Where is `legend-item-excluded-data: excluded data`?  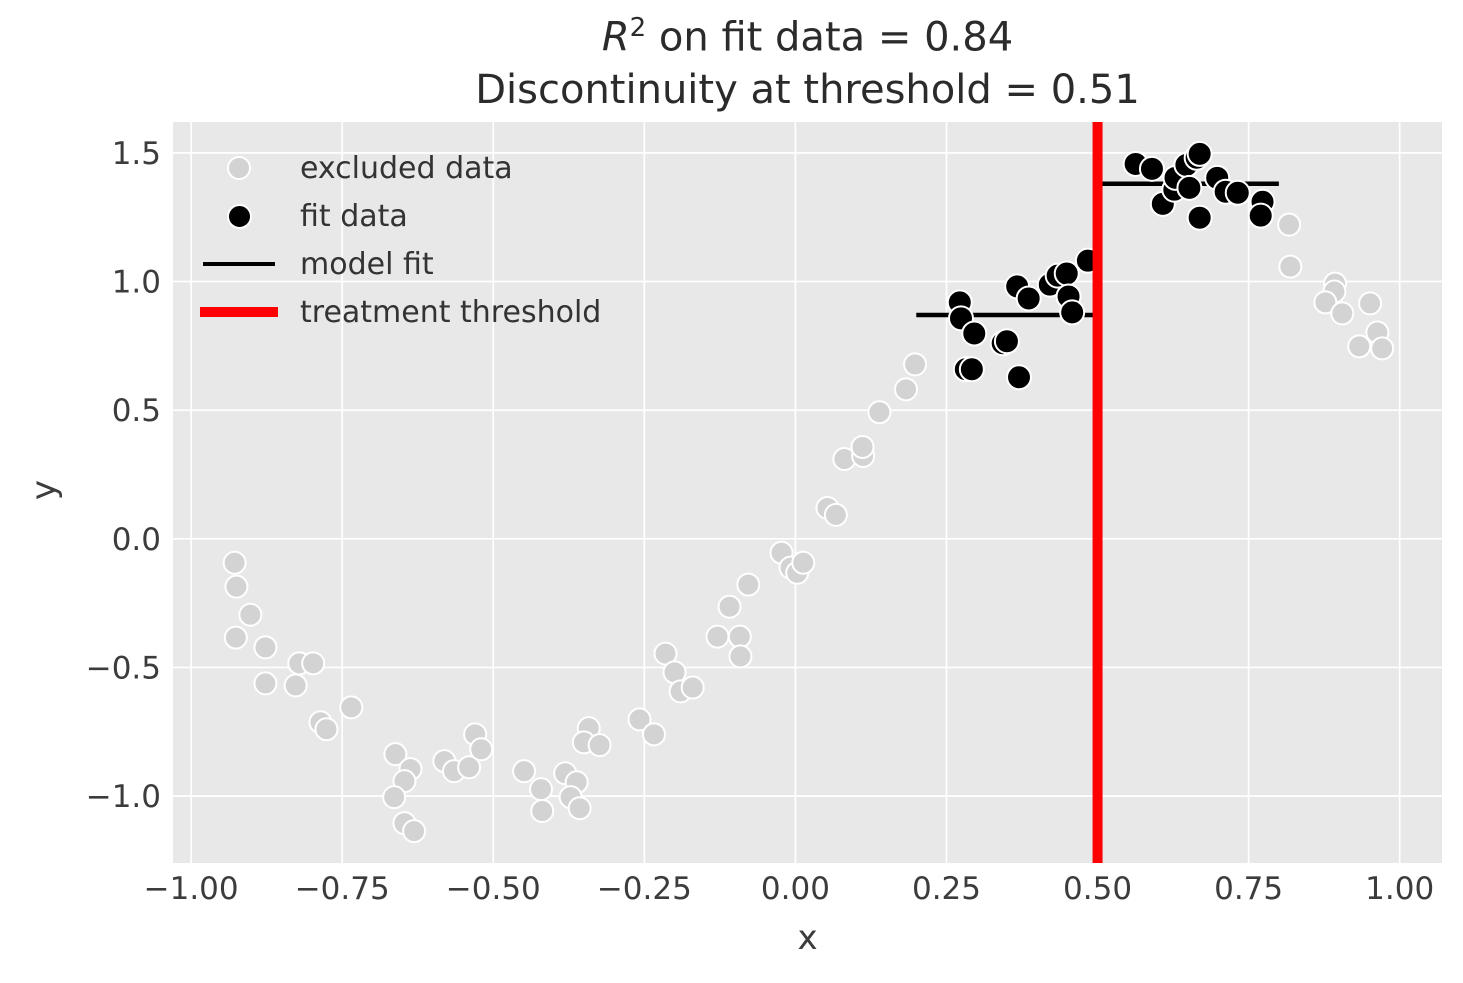
legend-item-excluded-data: excluded data is located at coordinates (400, 168).